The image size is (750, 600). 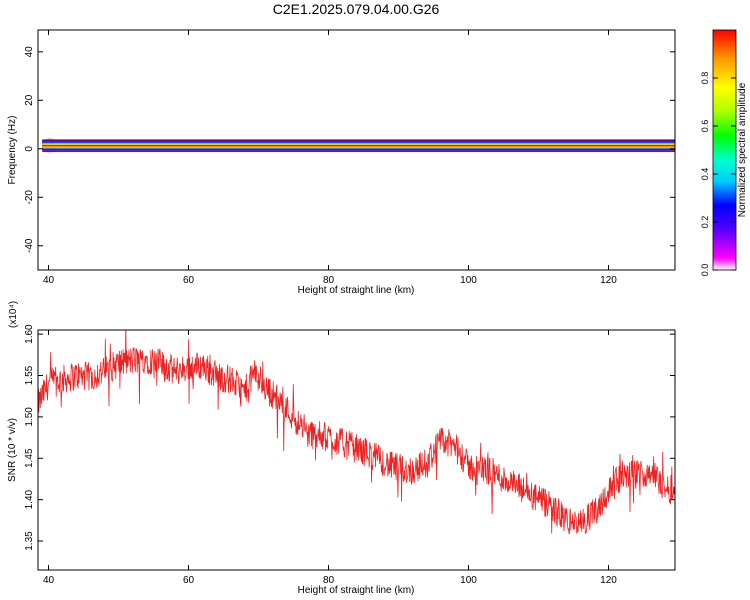 I want to click on snr-xtick-label: 40, so click(x=49, y=580).